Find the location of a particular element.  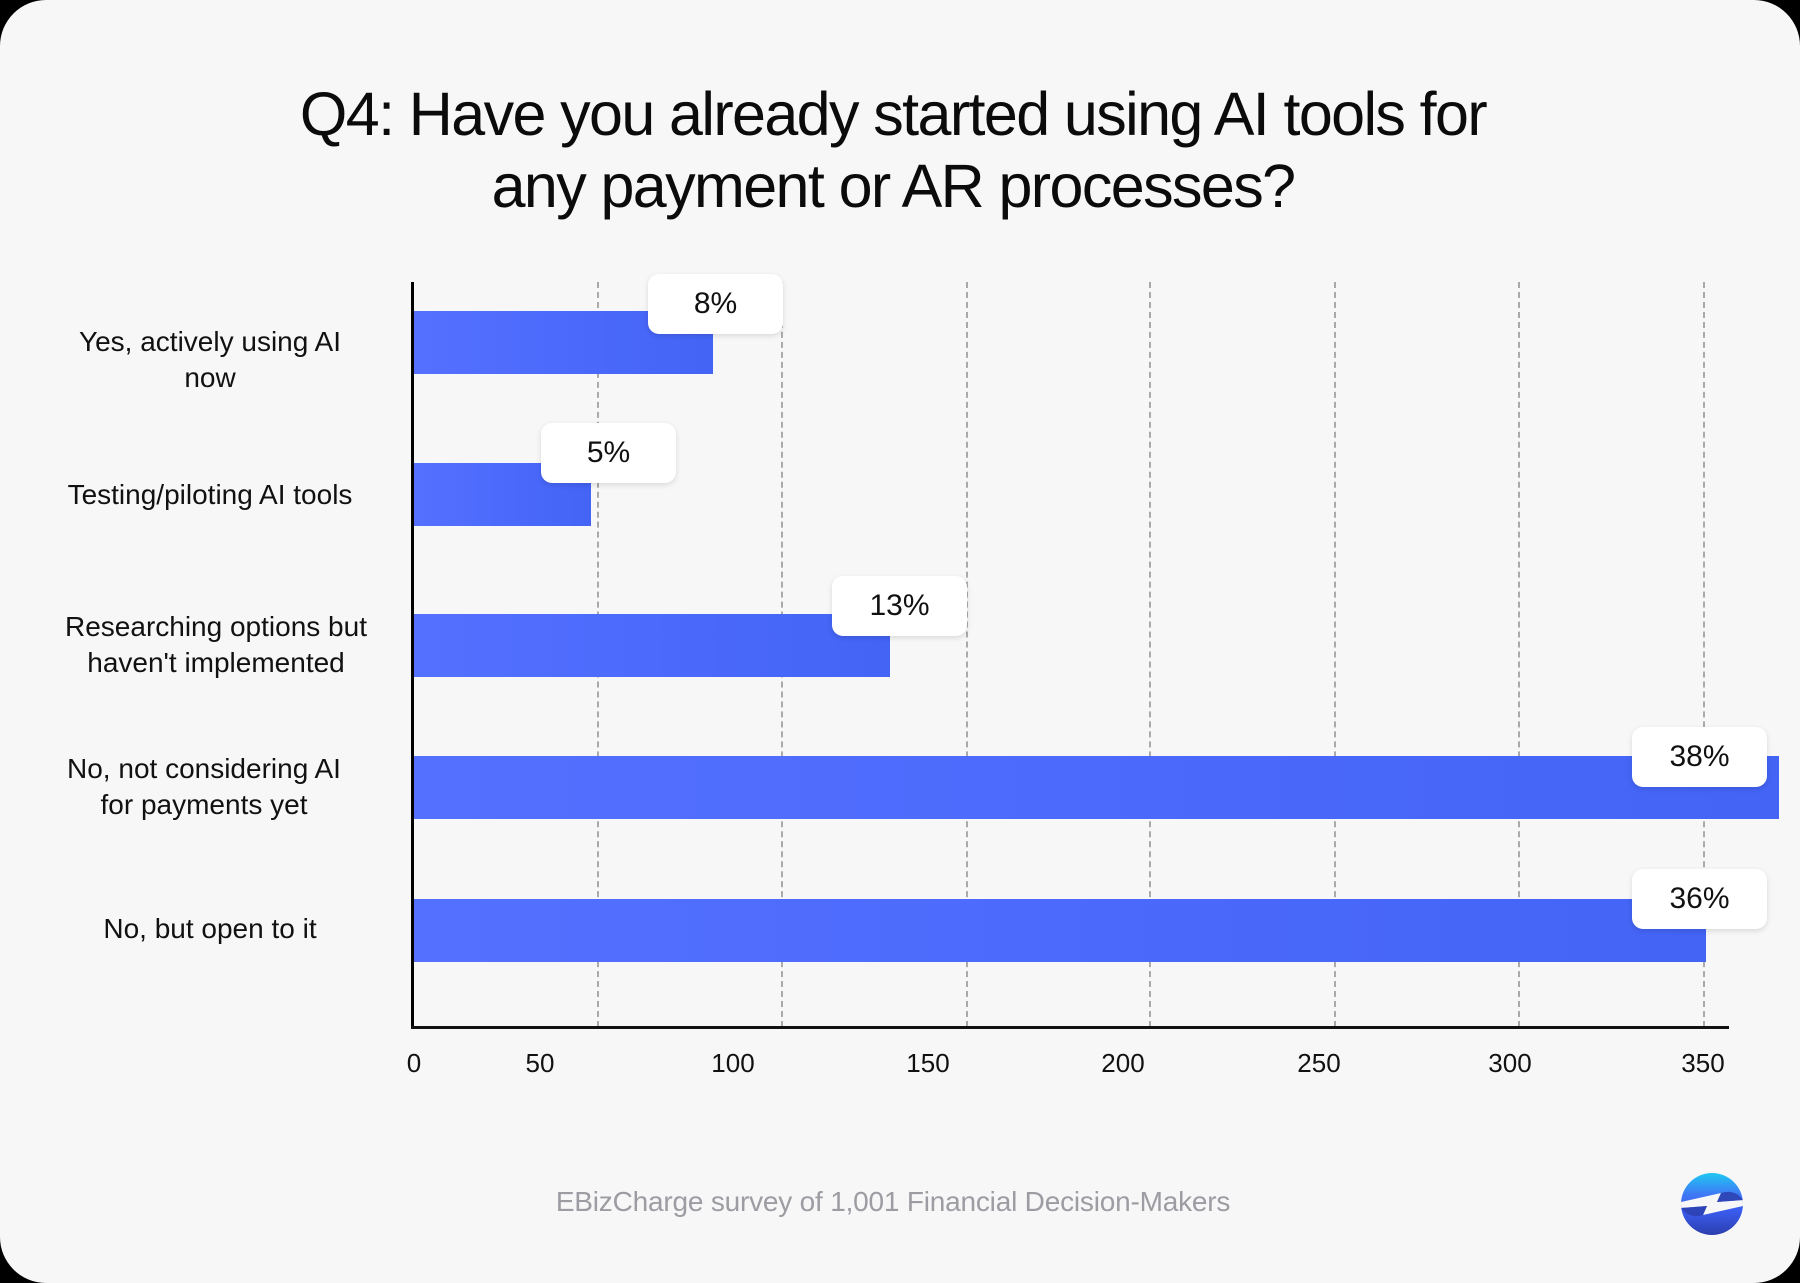

y-label-open-to-it: No, but open to it is located at coordinates (210, 929).